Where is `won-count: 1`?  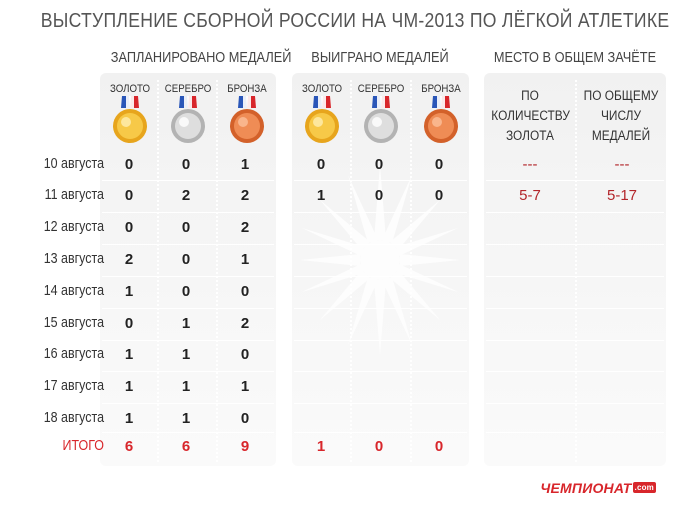 won-count: 1 is located at coordinates (321, 195).